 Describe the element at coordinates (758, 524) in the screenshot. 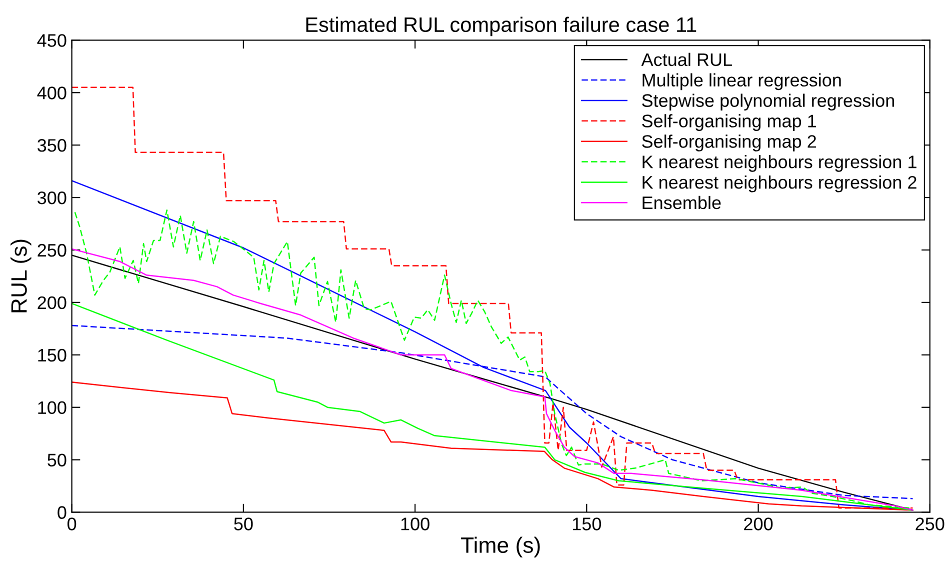

I see `x-tick-label: 200` at that location.